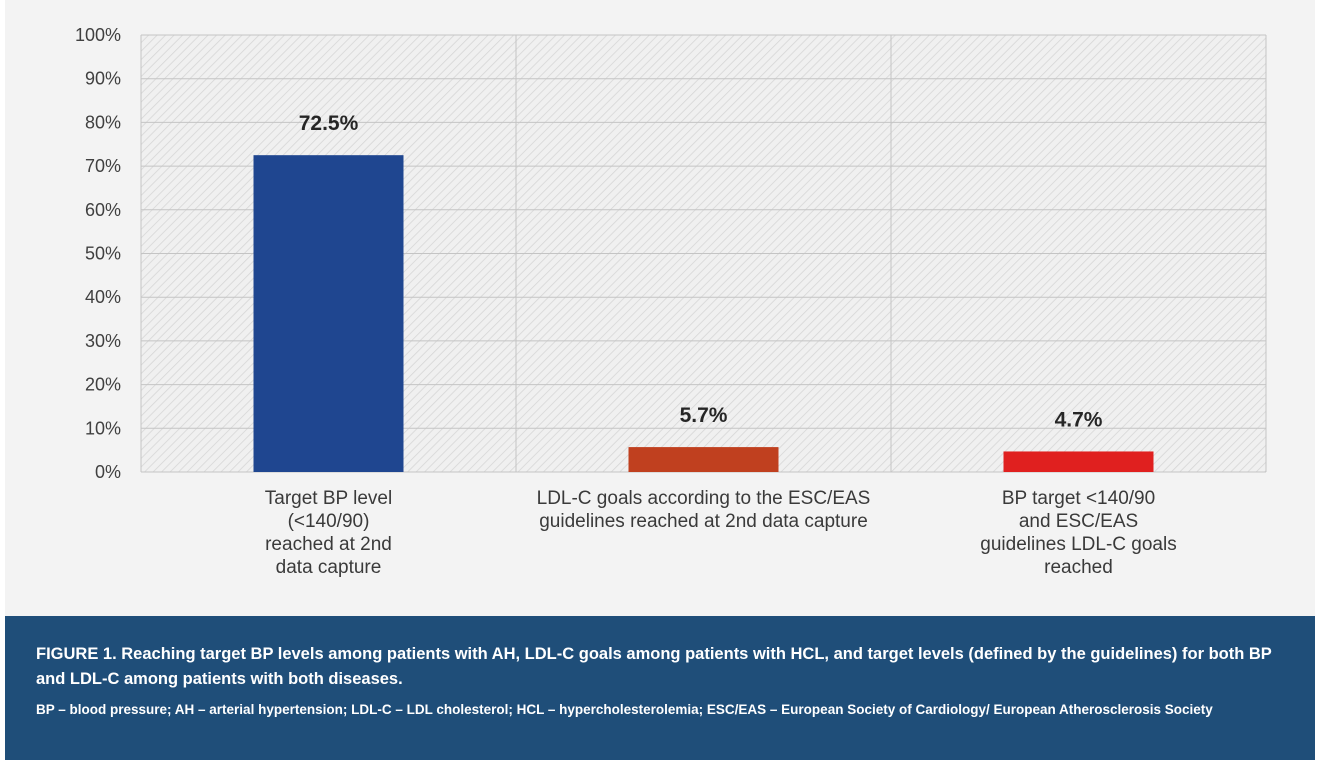 The height and width of the screenshot is (760, 1320). Describe the element at coordinates (1079, 419) in the screenshot. I see `data-label: 4.7%` at that location.